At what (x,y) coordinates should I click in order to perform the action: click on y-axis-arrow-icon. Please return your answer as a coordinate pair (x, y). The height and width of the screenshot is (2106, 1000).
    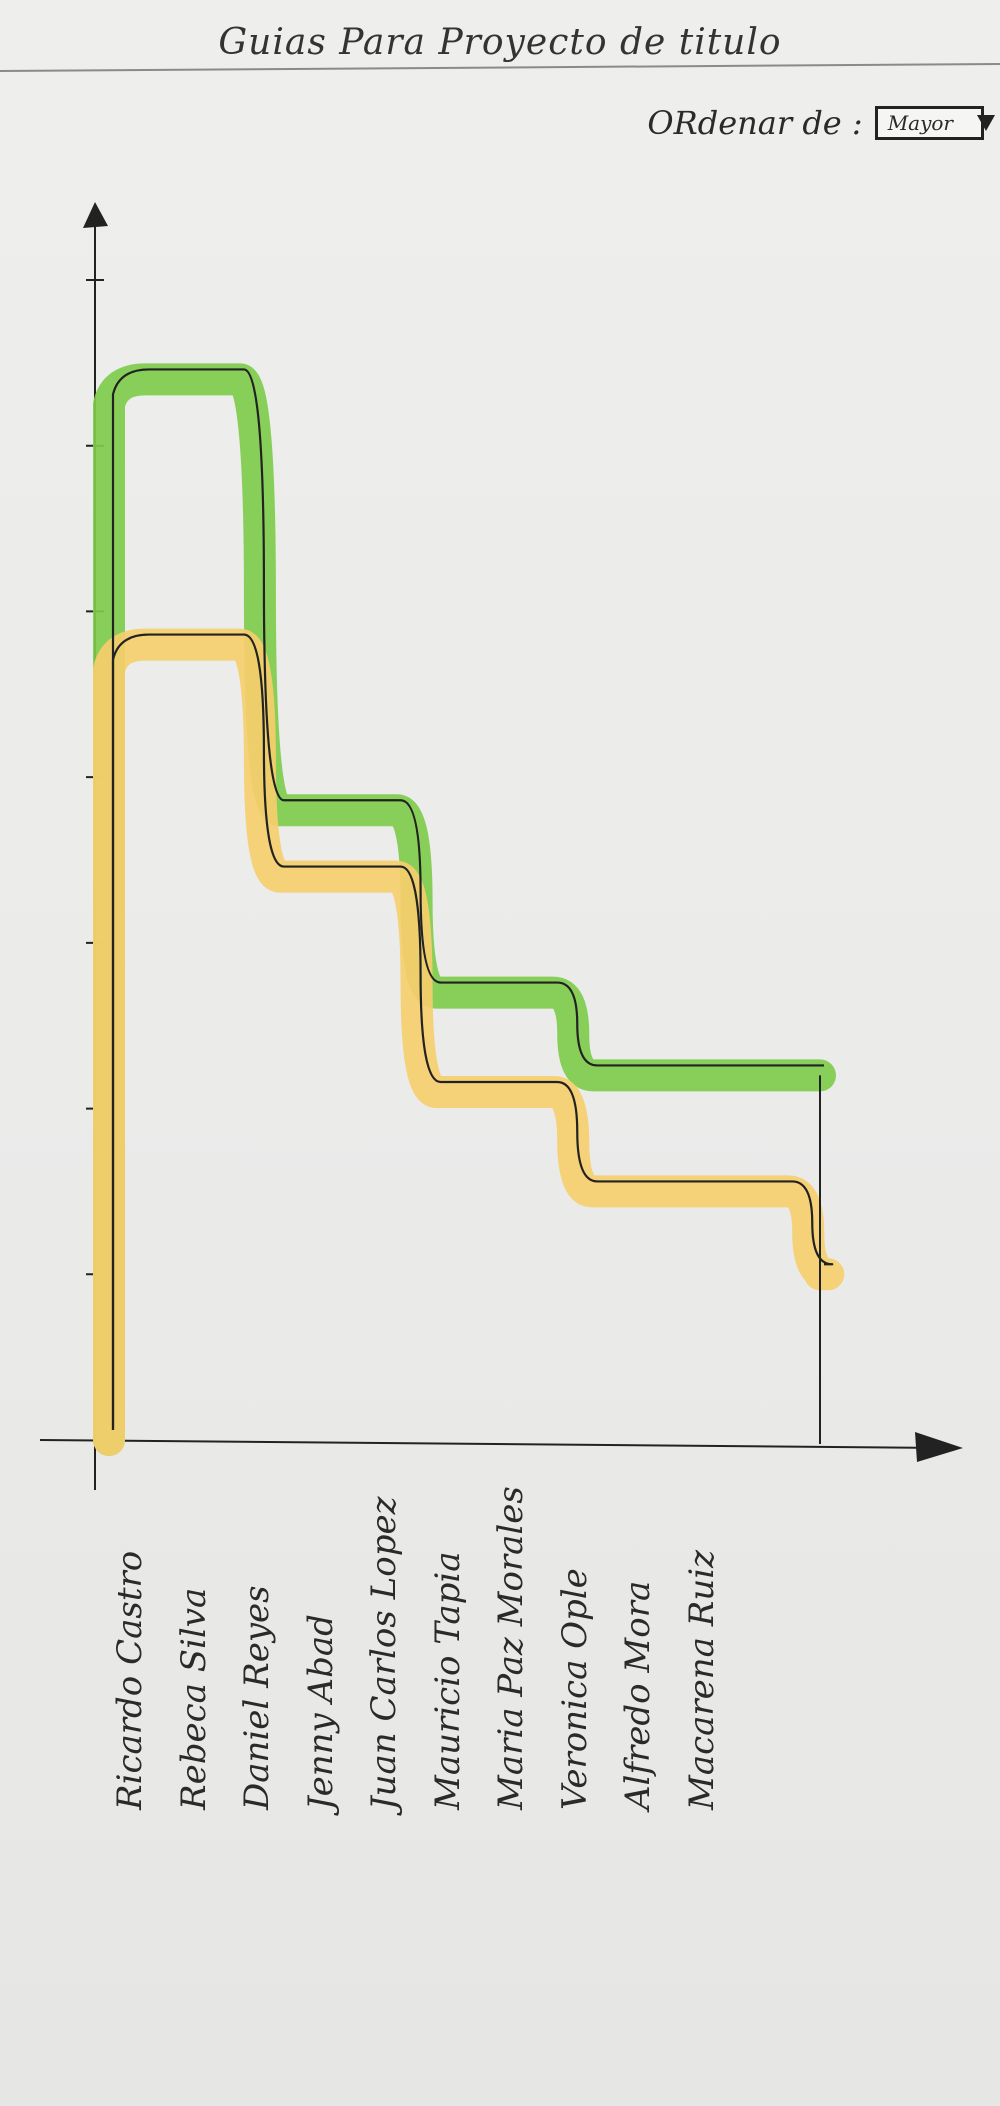
    Looking at the image, I should click on (95, 215).